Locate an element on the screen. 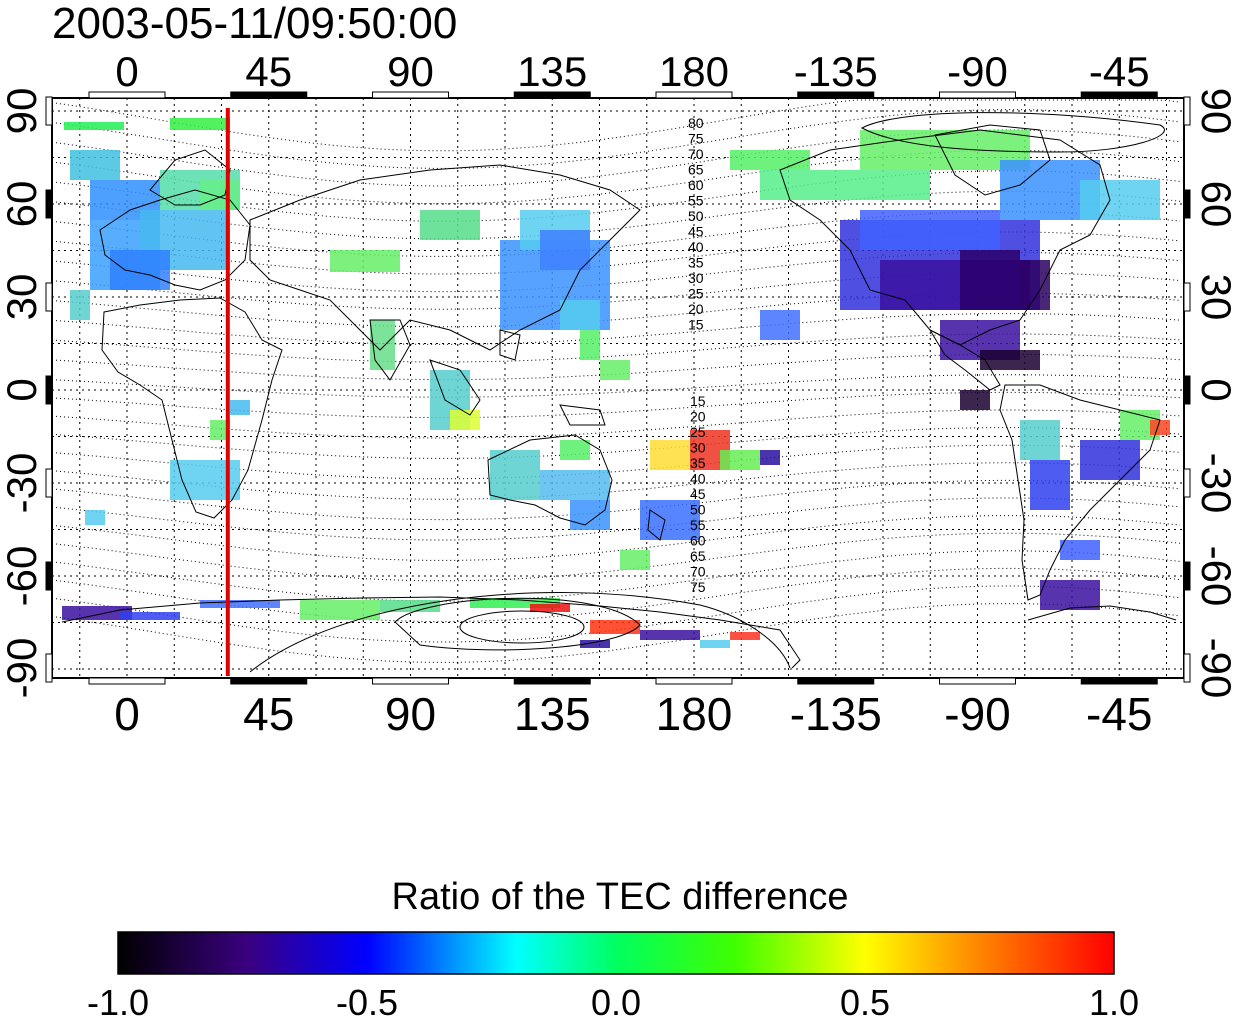 Image resolution: width=1240 pixels, height=1024 pixels. lon-label-bottom: 180 is located at coordinates (694, 714).